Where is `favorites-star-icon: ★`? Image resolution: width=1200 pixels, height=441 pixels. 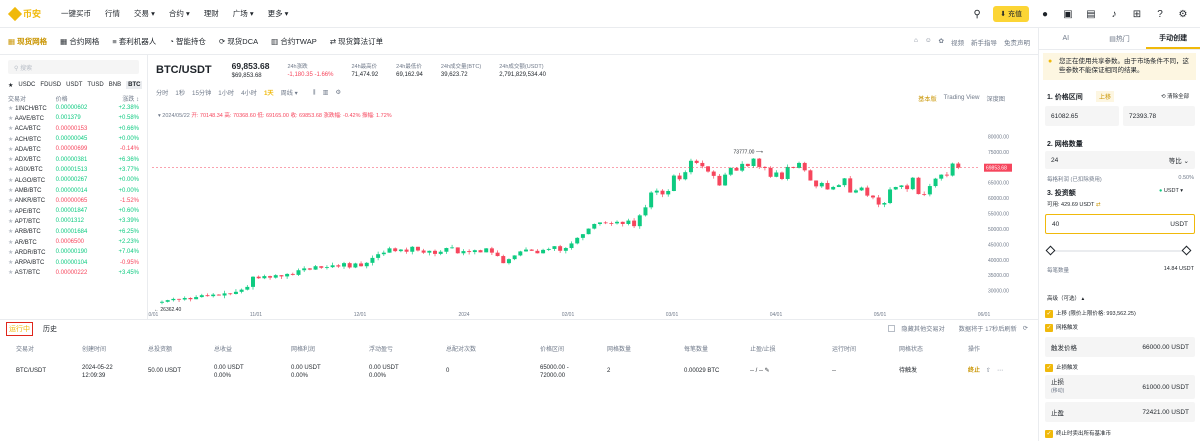 favorites-star-icon: ★ is located at coordinates (11, 85).